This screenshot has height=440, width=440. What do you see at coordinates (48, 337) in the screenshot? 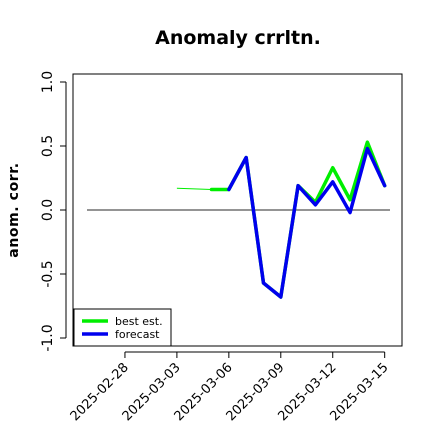
I see `y-tick-label: -1.0` at bounding box center [48, 337].